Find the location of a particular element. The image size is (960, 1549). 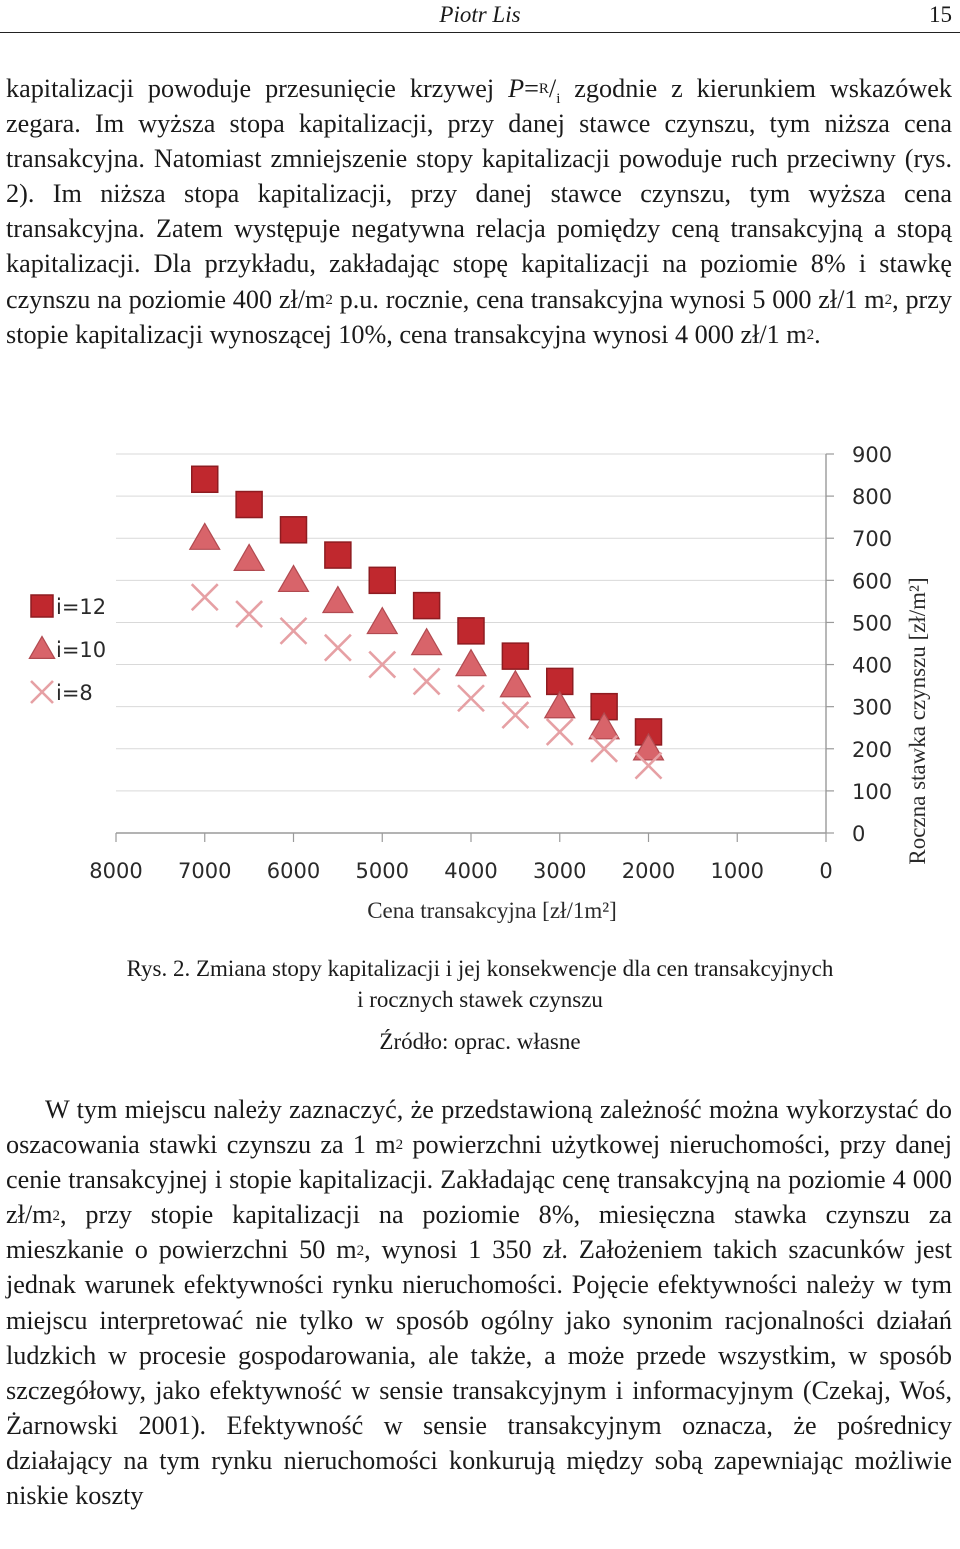

formula-i: i is located at coordinates (558, 99).